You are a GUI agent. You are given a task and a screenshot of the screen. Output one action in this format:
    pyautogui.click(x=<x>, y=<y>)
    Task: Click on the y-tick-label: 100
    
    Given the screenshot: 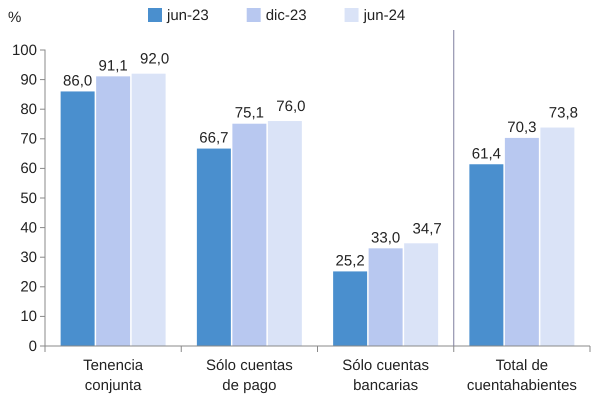 What is the action you would take?
    pyautogui.click(x=24, y=50)
    